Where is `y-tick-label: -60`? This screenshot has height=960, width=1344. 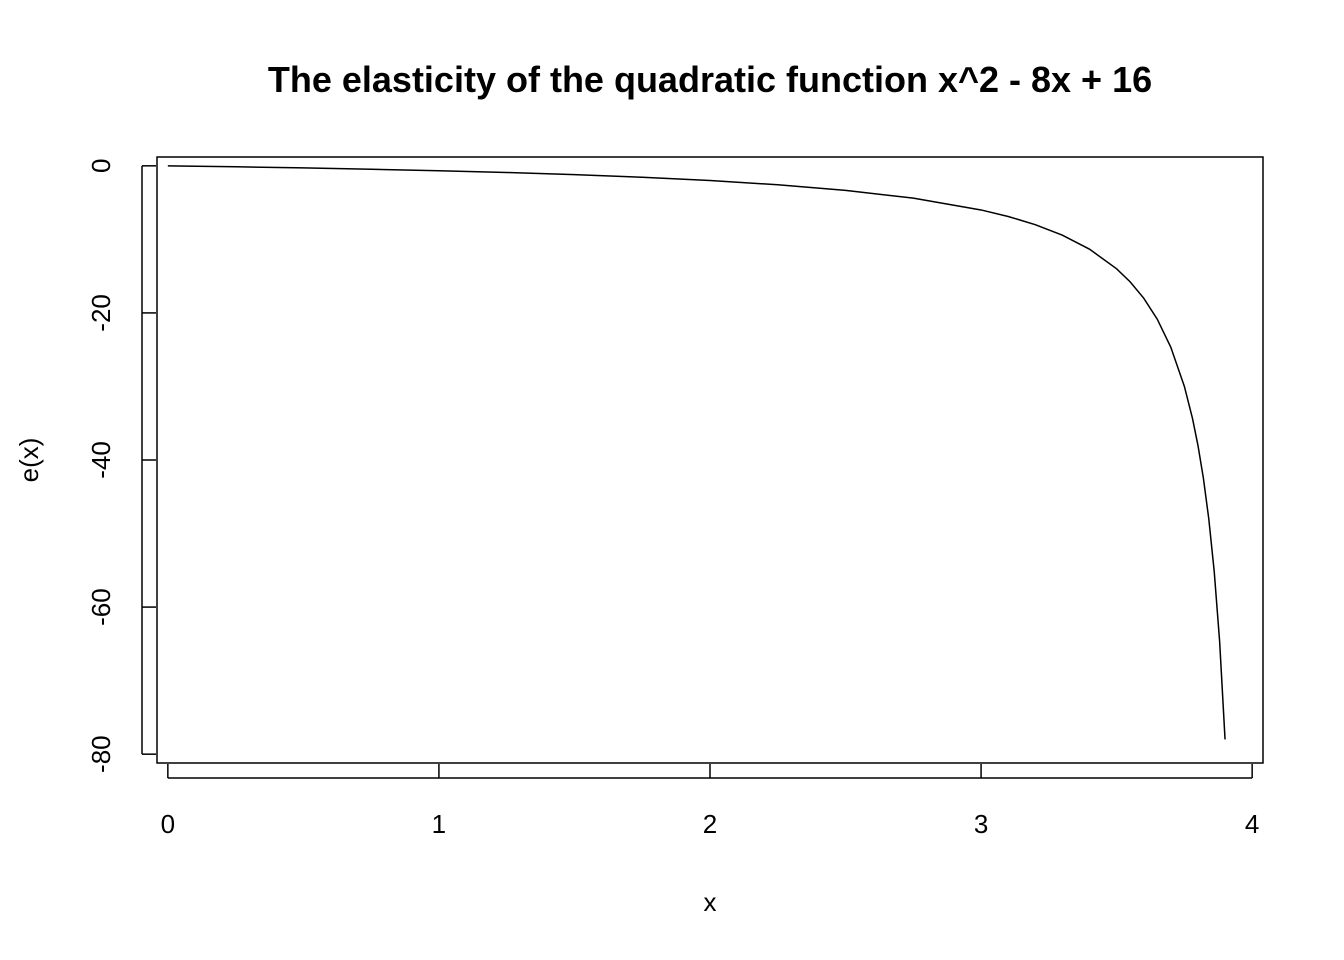
y-tick-label: -60 is located at coordinates (101, 607).